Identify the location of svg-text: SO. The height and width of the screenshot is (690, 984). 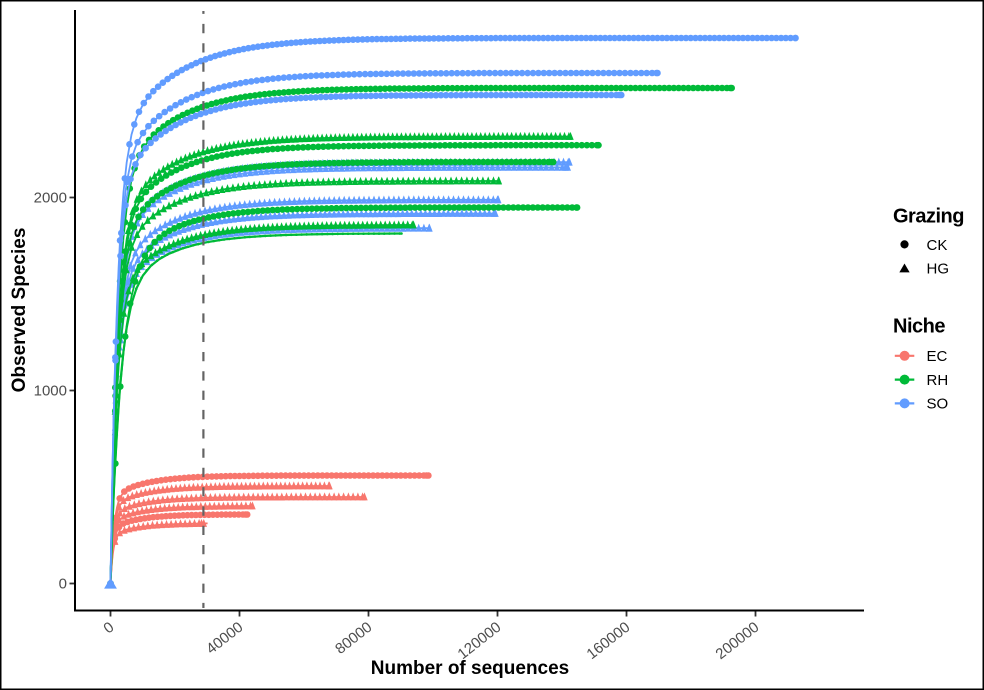
(938, 404).